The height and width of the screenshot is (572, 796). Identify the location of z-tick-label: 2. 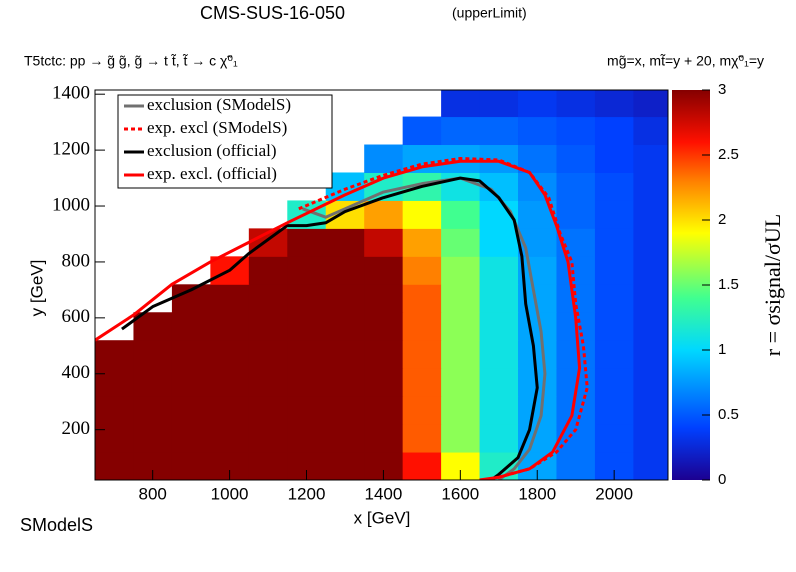
(722, 219).